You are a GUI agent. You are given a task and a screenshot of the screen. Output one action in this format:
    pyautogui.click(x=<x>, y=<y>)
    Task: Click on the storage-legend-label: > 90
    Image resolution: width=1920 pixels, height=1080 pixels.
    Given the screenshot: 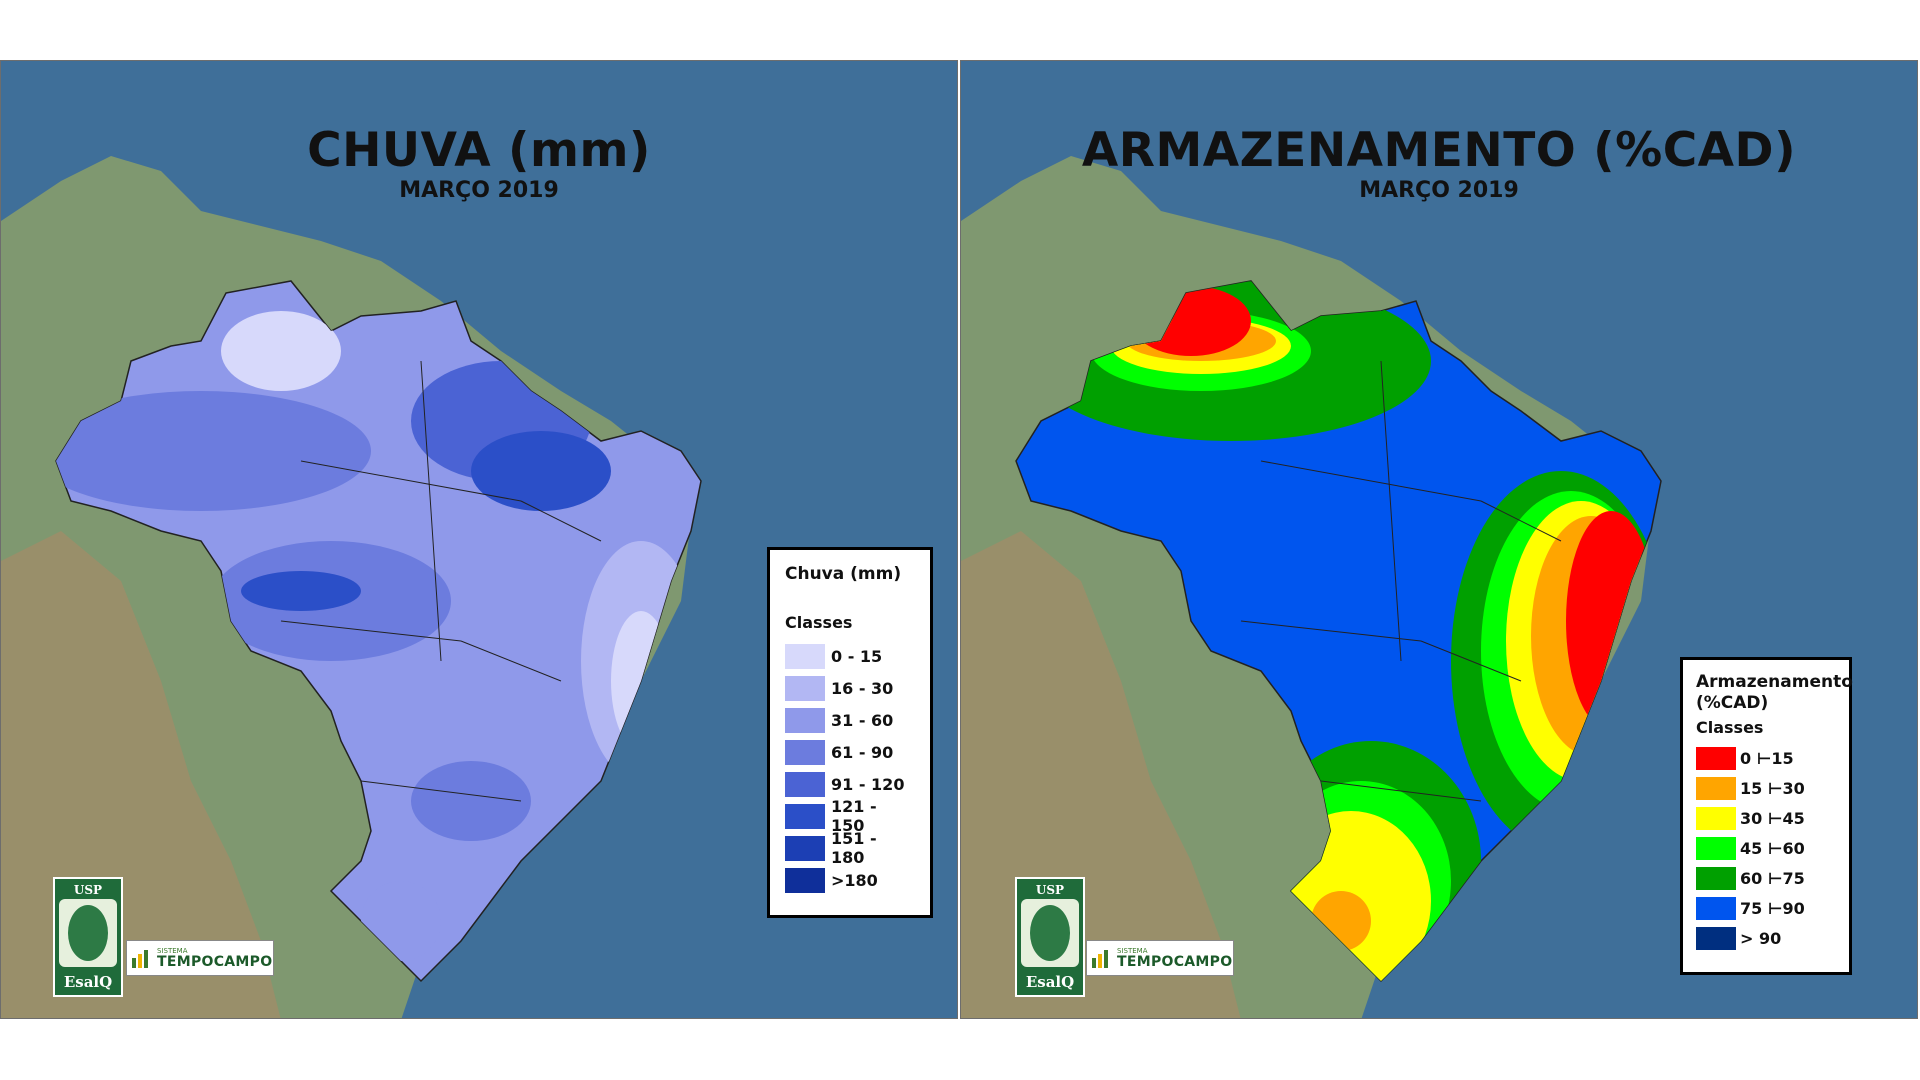 What is the action you would take?
    pyautogui.click(x=1761, y=938)
    